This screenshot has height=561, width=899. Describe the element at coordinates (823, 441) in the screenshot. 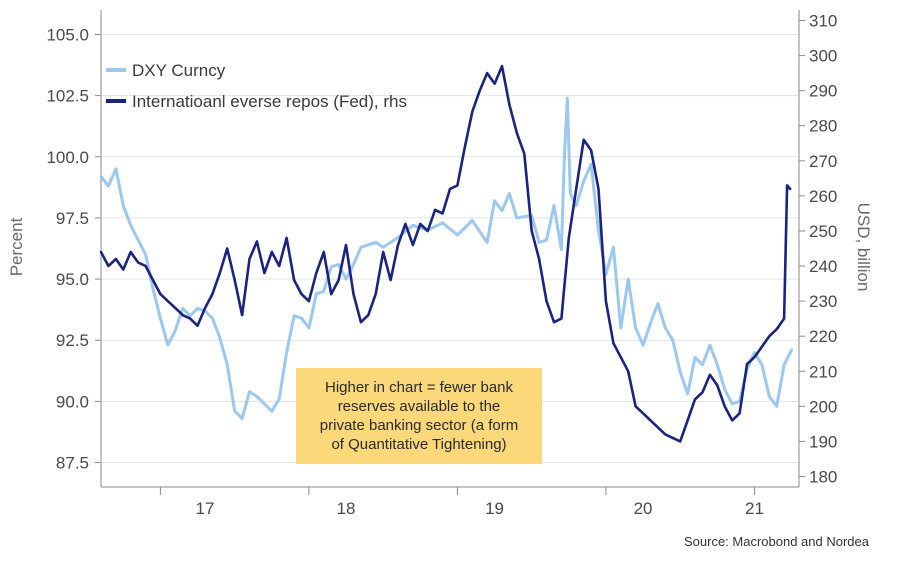

I see `right-tick-label: 190` at that location.